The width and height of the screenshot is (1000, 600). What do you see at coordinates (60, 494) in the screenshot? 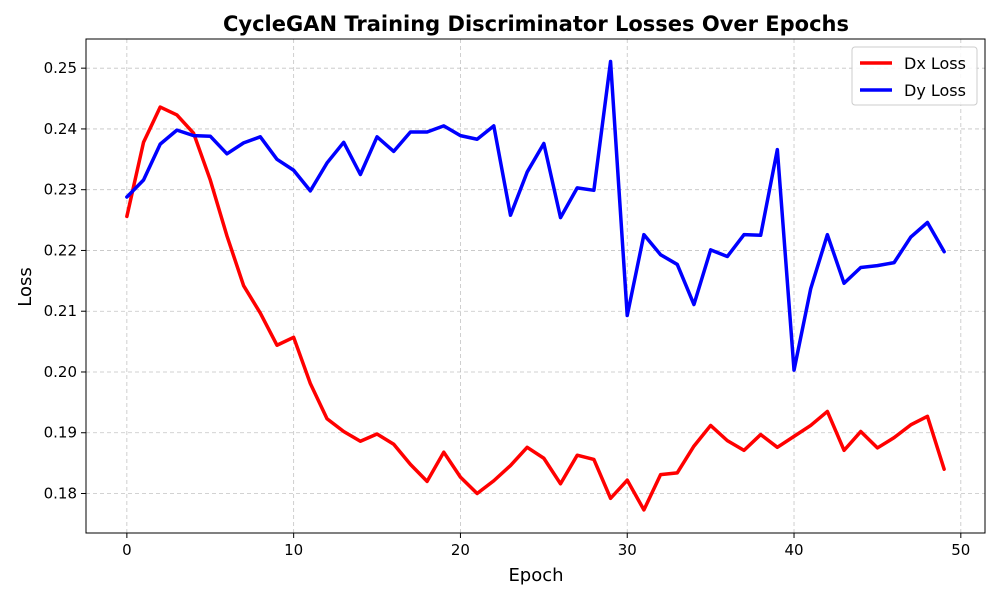
I see `y-tick-label: 0.18` at bounding box center [60, 494].